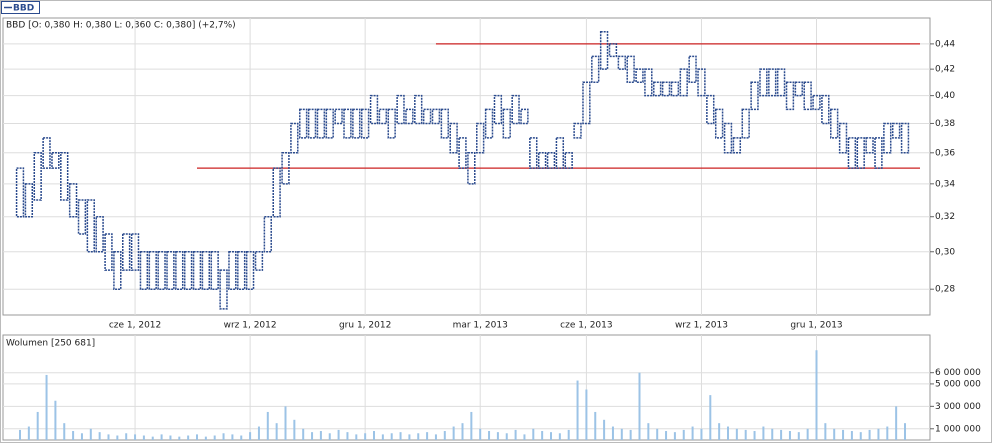 Image resolution: width=992 pixels, height=443 pixels. Describe the element at coordinates (701, 326) in the screenshot. I see `x-tick-label: wrz 1, 2013` at that location.